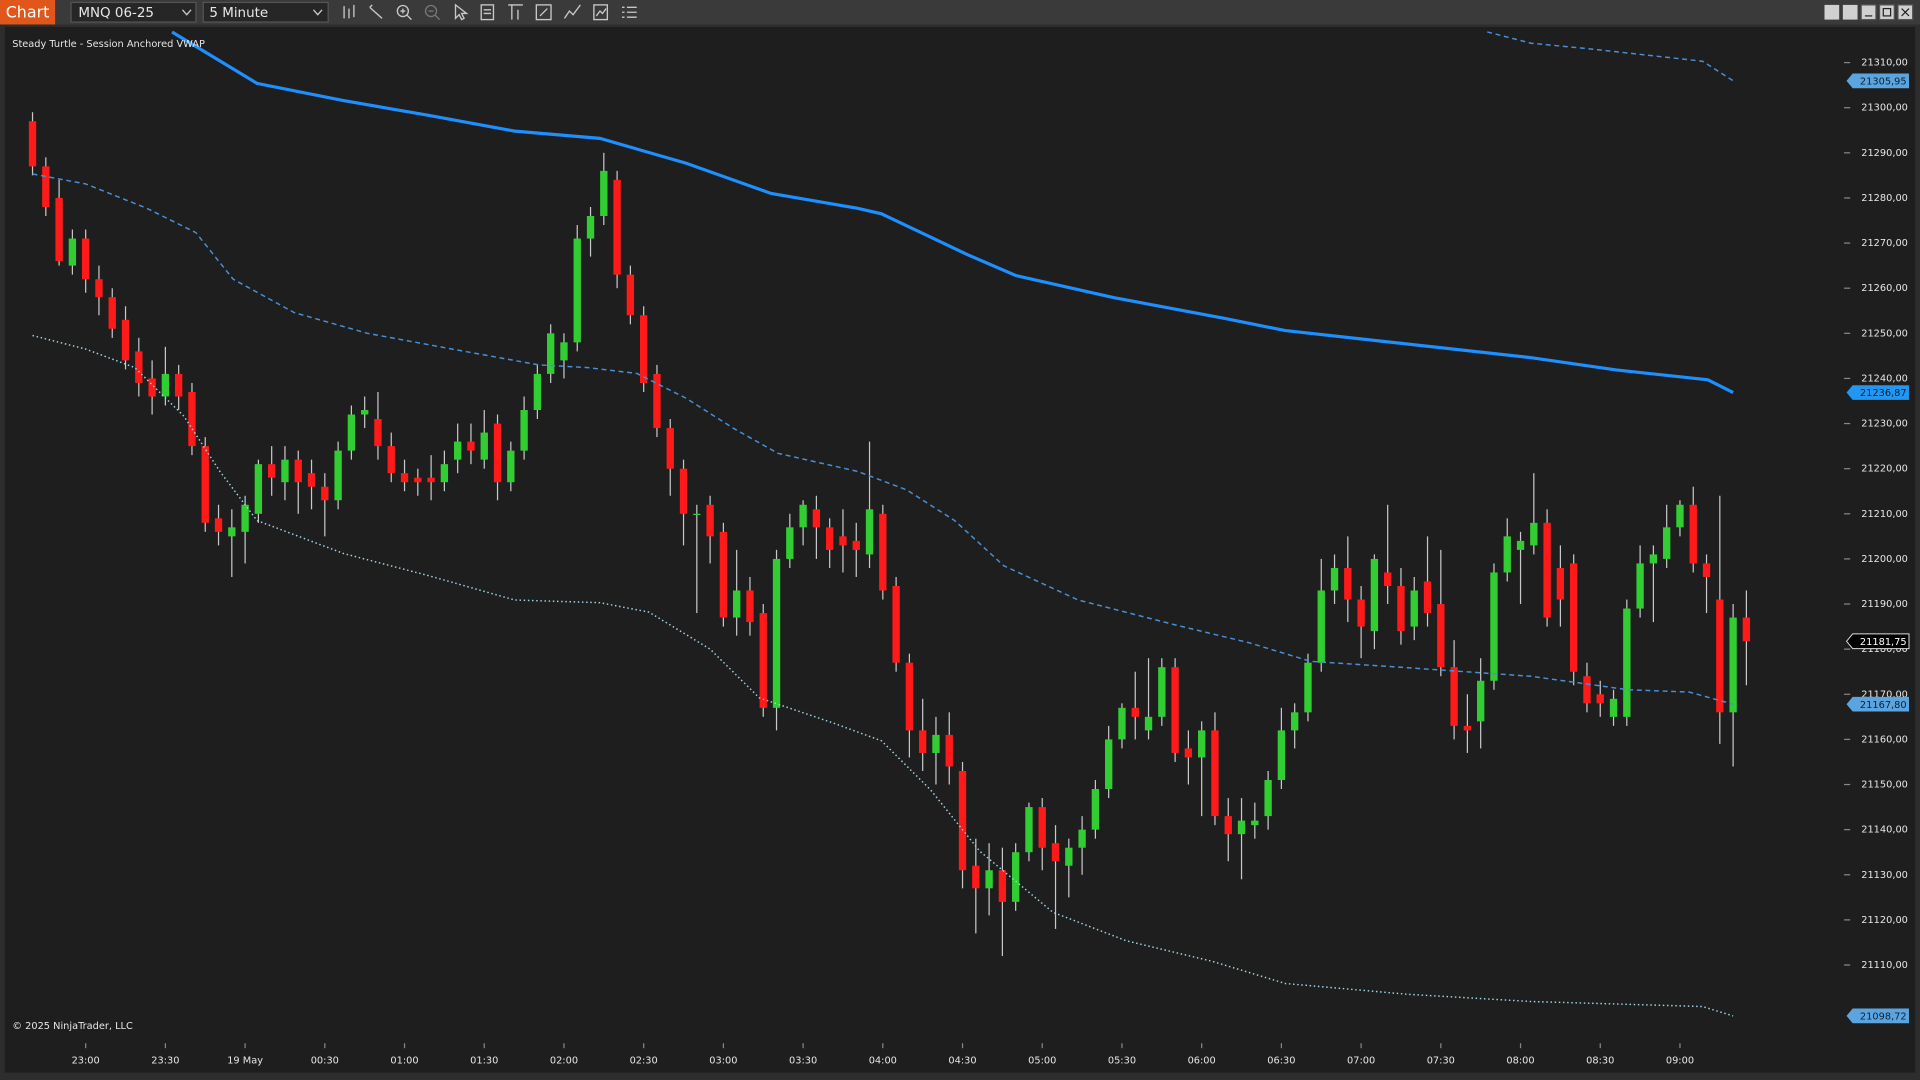  Describe the element at coordinates (1883, 81) in the screenshot. I see `price-marker-label: 21305,95` at that location.